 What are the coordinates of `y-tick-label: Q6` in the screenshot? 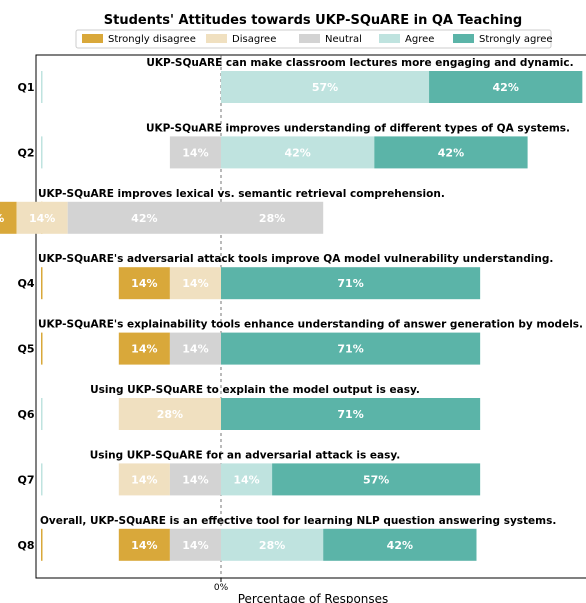 It's located at (25, 414).